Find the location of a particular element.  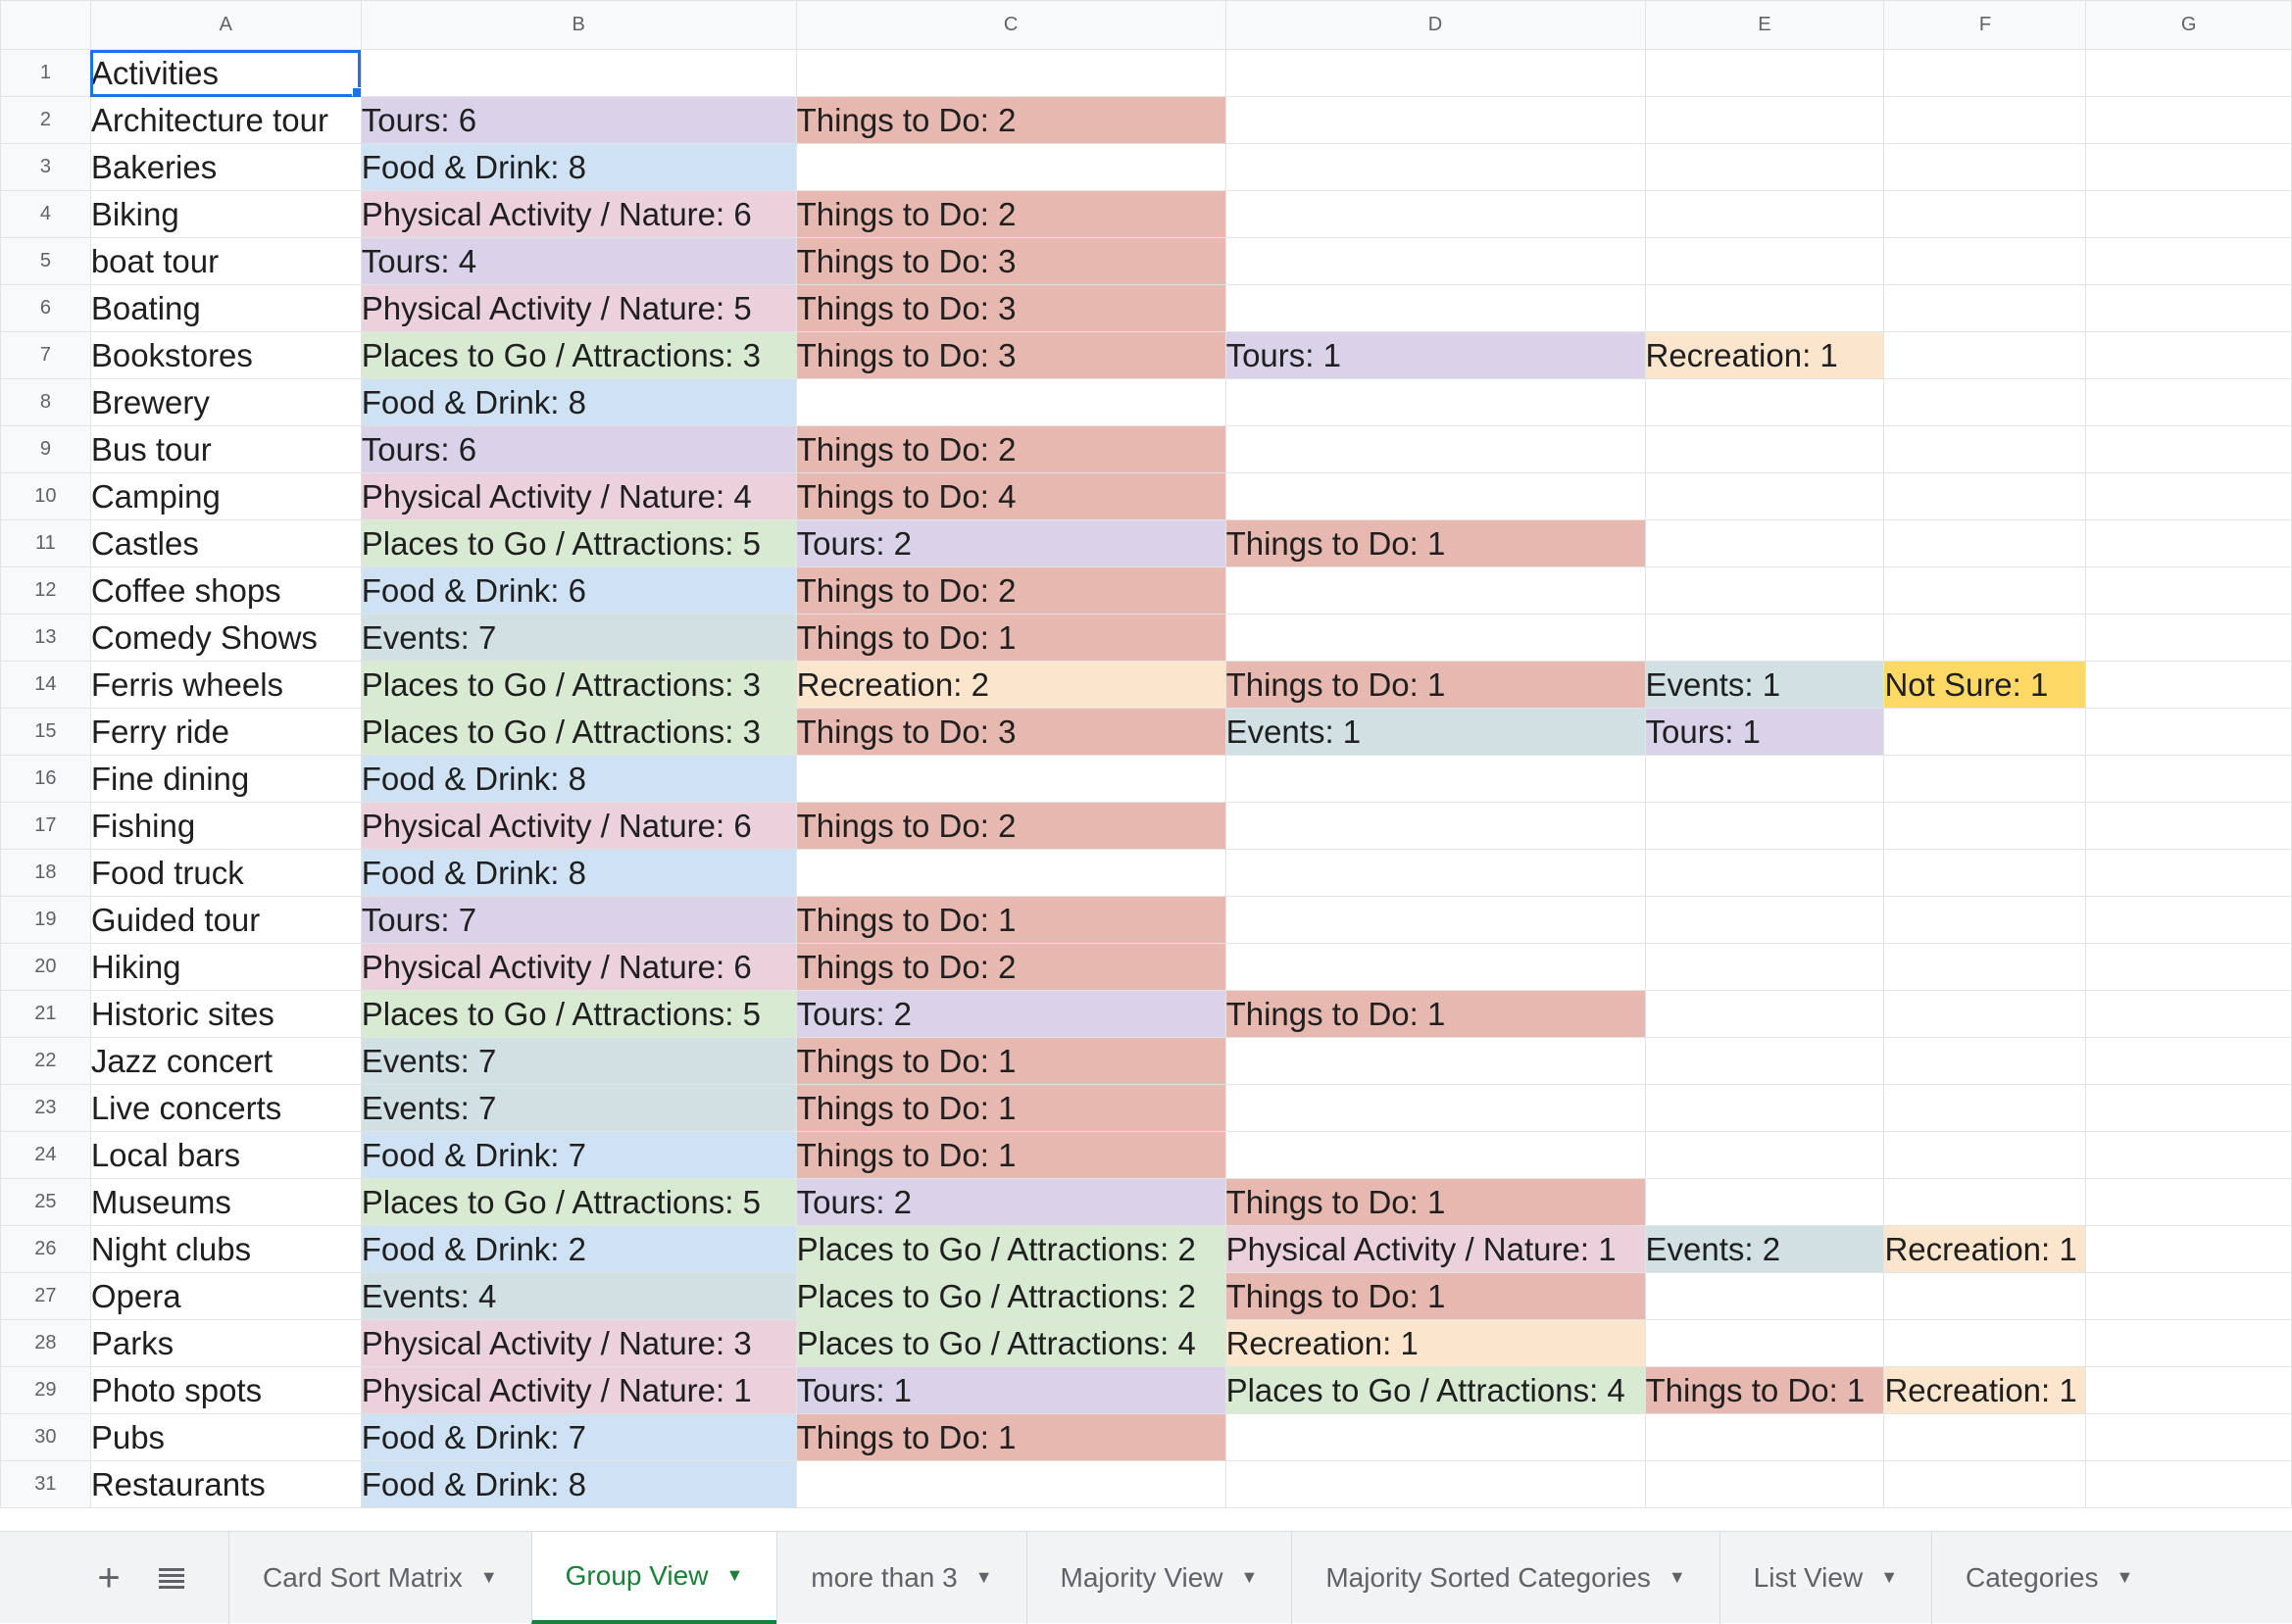

cell-b9: Tours: 6 is located at coordinates (578, 449).